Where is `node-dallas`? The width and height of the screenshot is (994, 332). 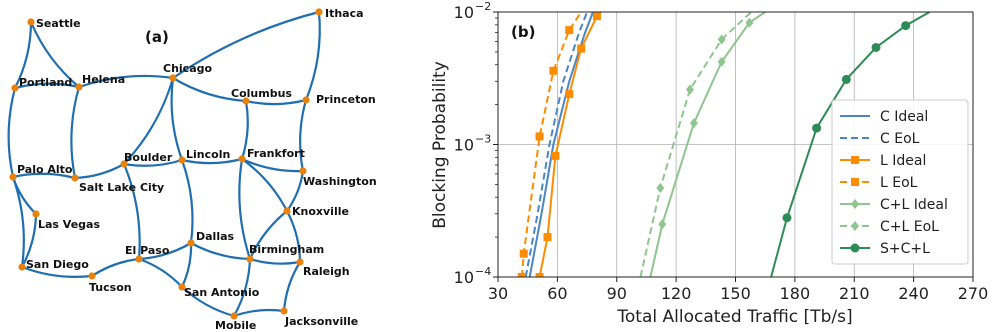
node-dallas is located at coordinates (191, 243).